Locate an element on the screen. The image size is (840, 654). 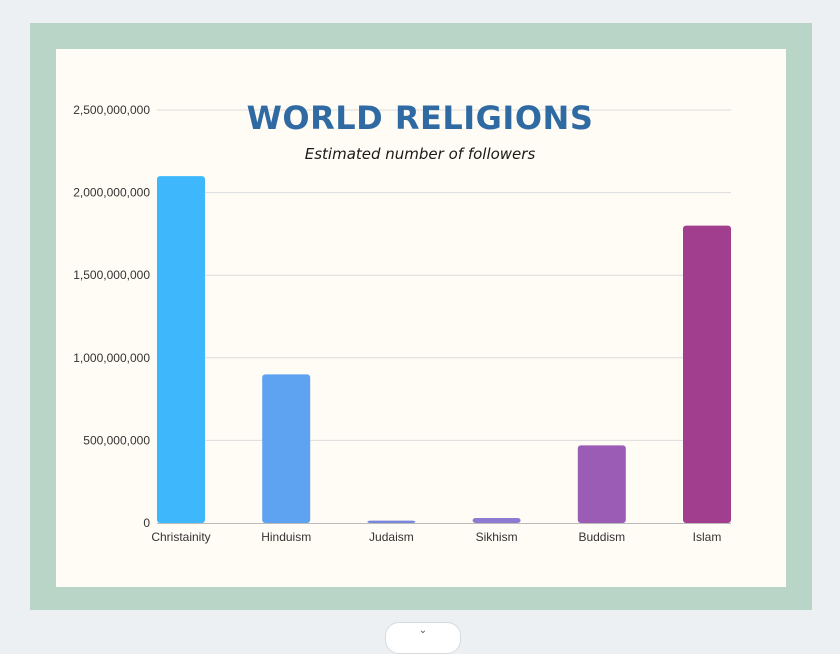
bar-hinduism is located at coordinates (286, 448).